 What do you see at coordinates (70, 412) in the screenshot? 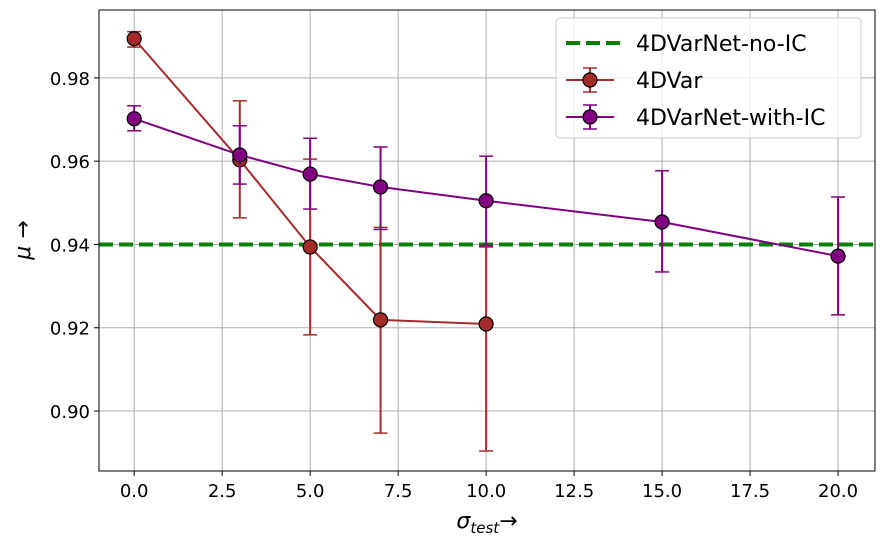
I see `y-tick-label: 0.90` at bounding box center [70, 412].